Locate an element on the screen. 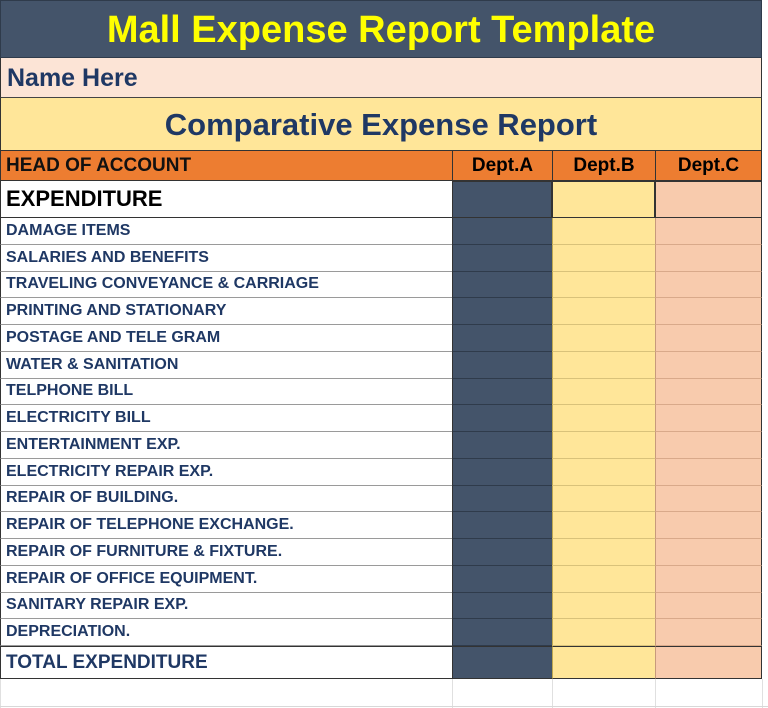 The image size is (768, 708). table-row: DEPRECIATION. is located at coordinates (381, 632).